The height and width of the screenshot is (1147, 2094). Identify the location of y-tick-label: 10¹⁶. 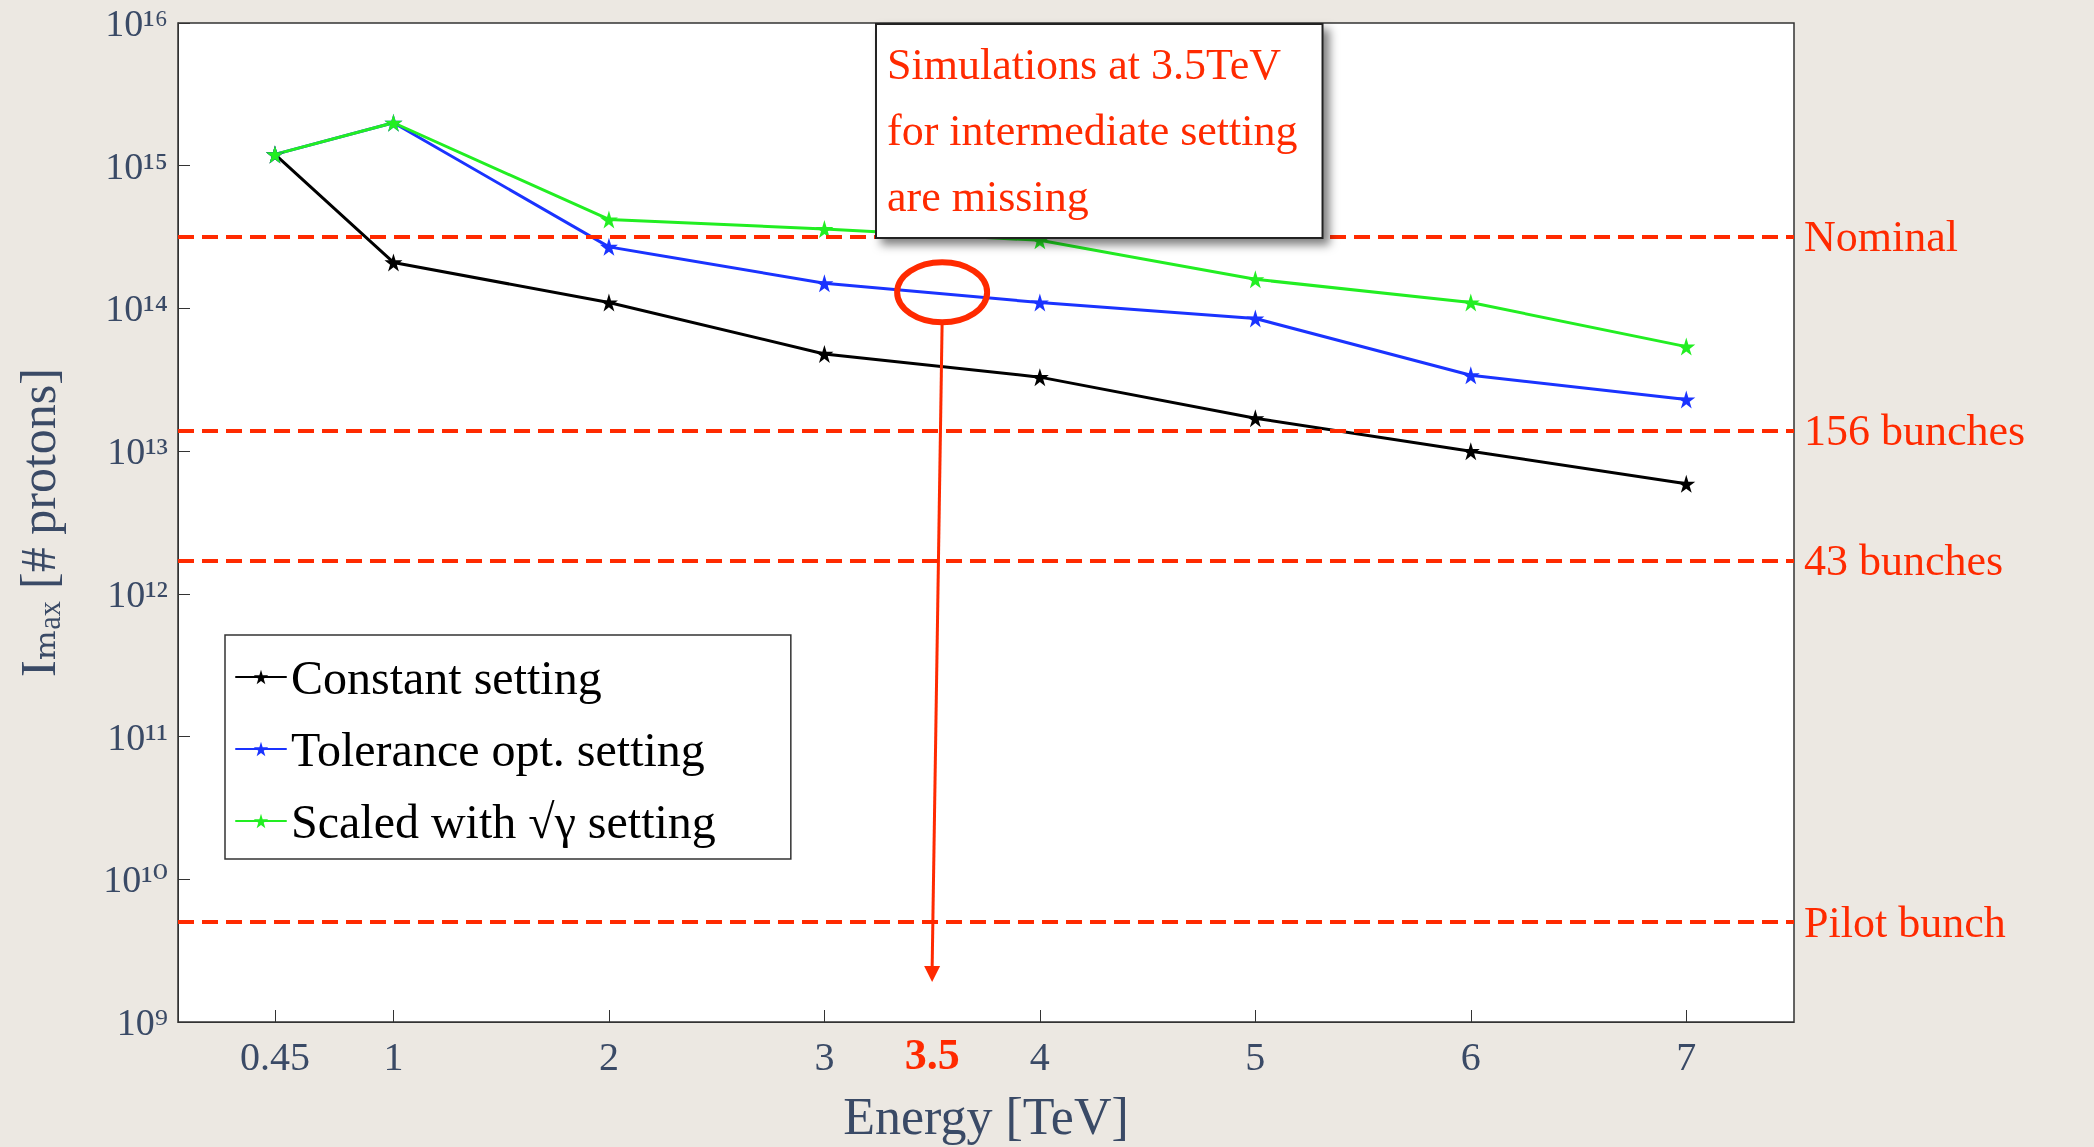
(136, 23).